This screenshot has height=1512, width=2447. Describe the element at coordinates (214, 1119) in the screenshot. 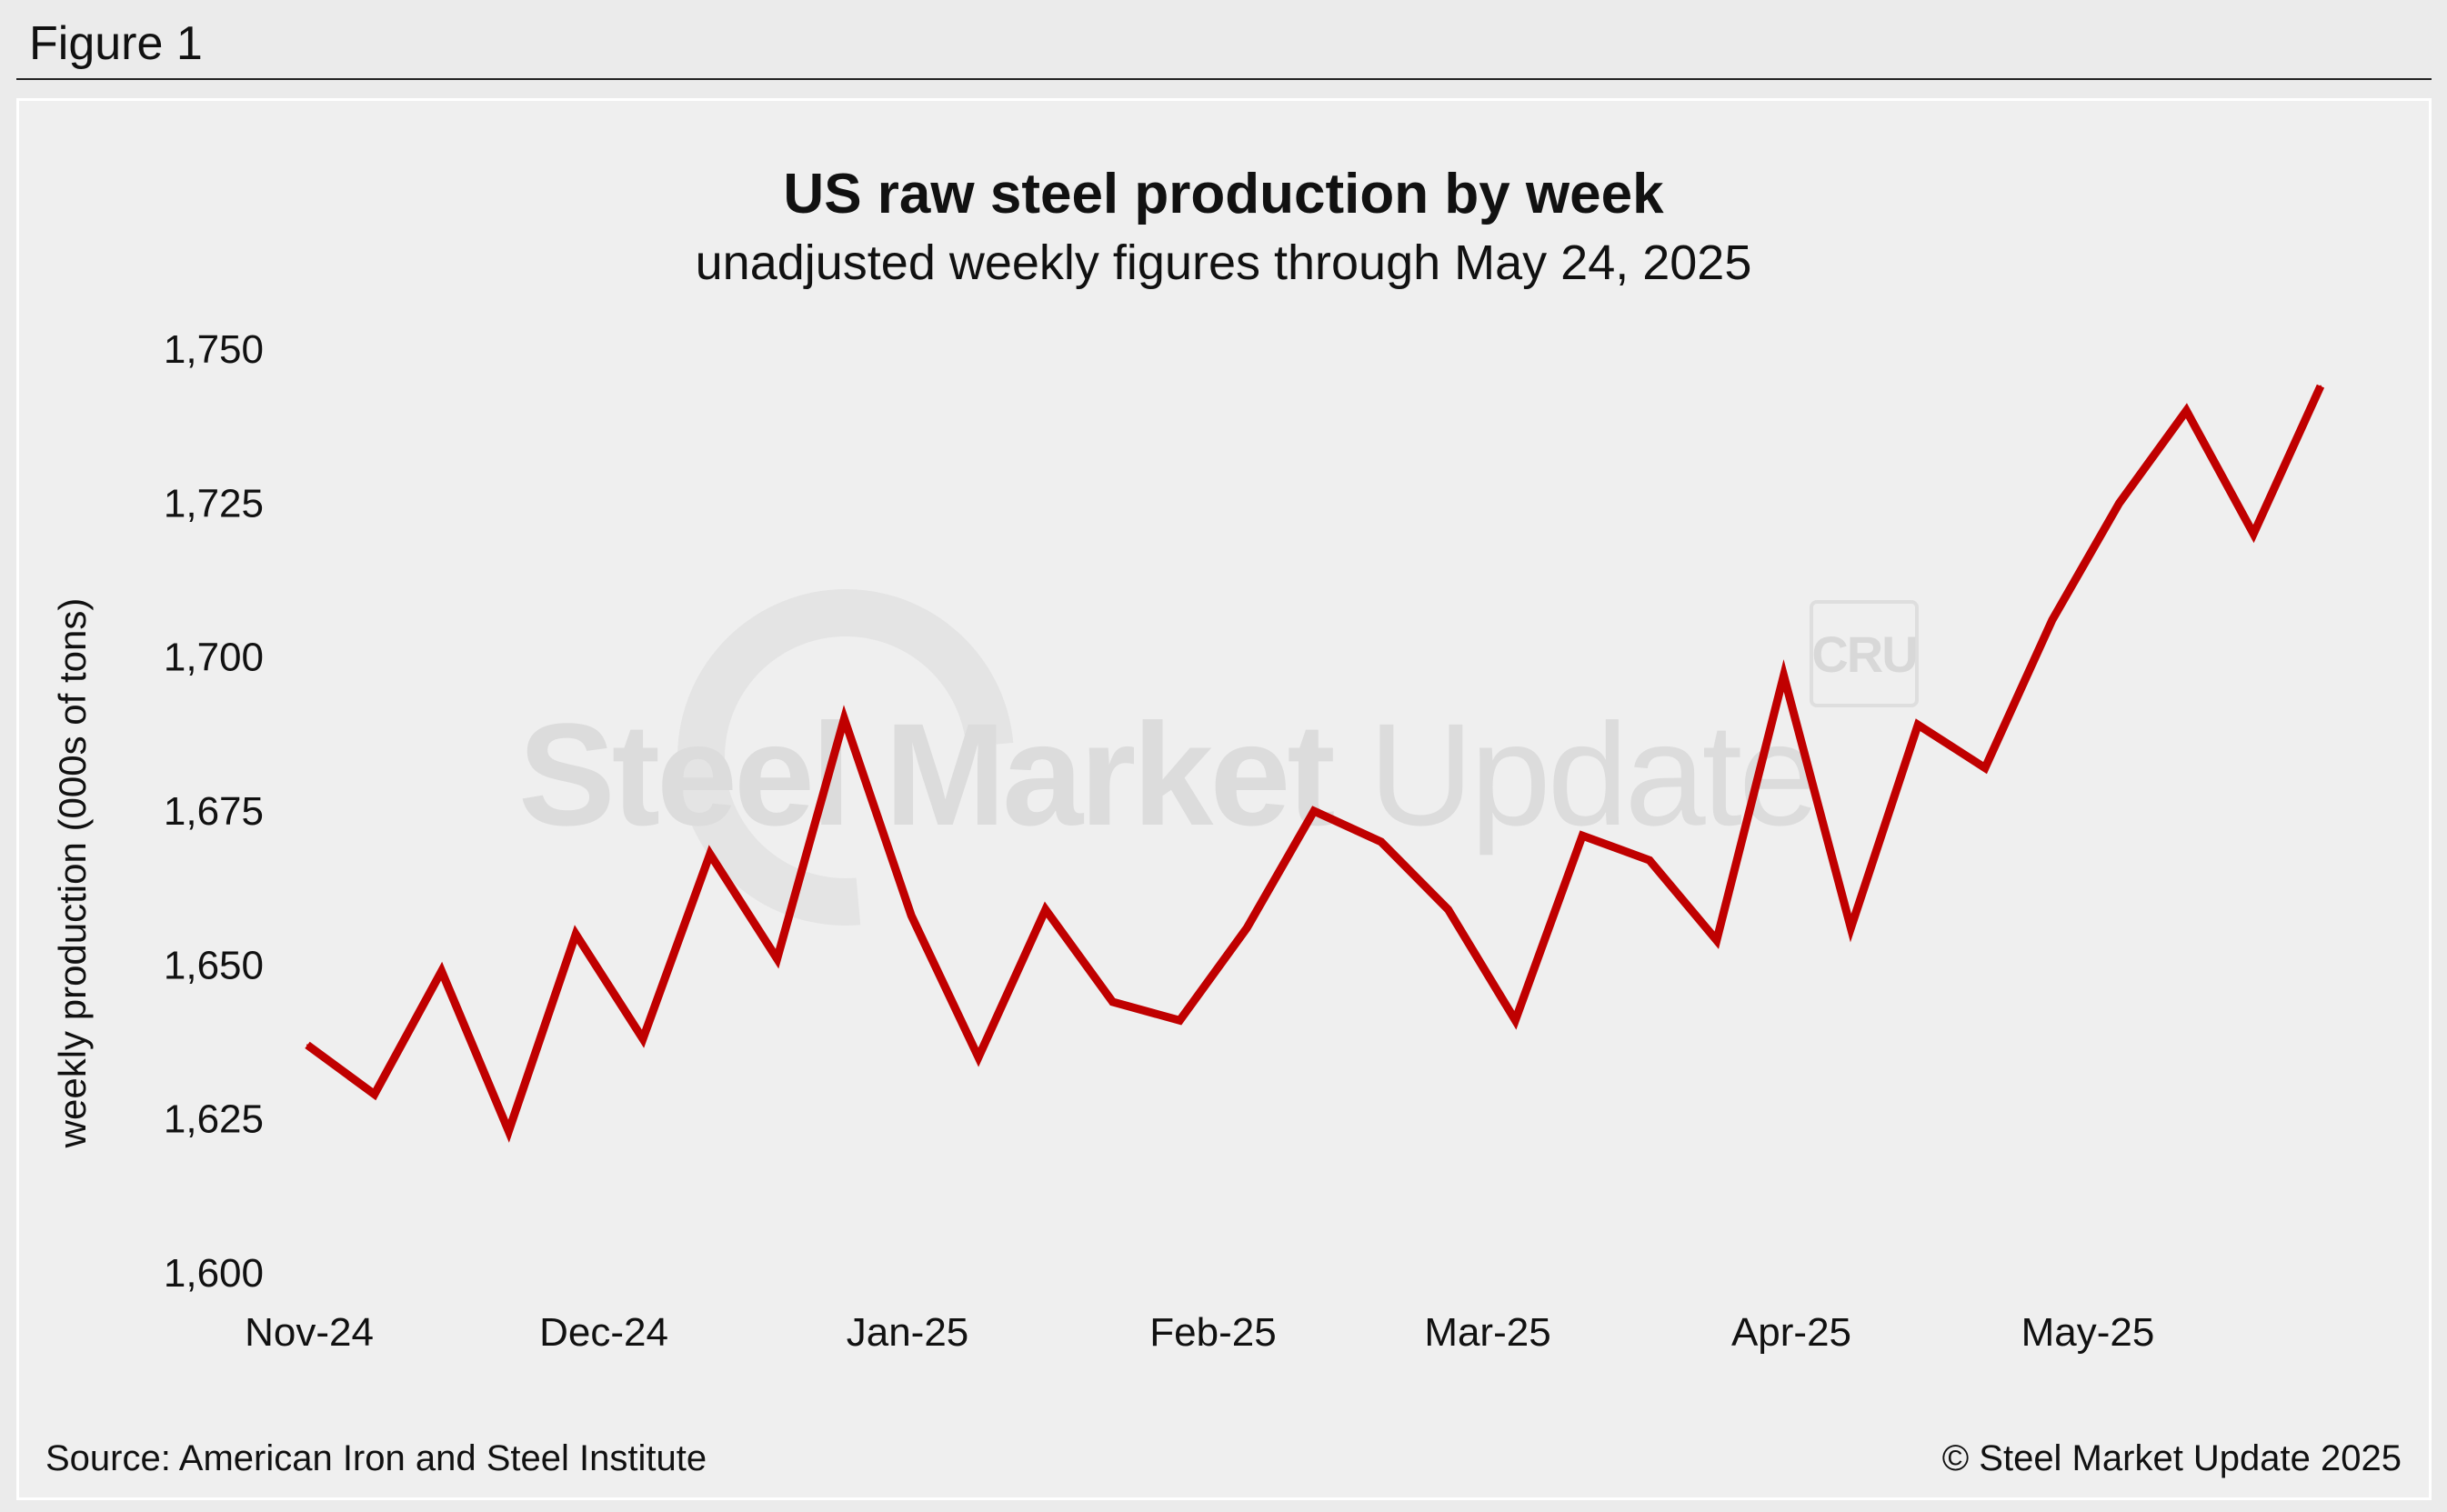

I see `y-tick-label: 1,625` at that location.